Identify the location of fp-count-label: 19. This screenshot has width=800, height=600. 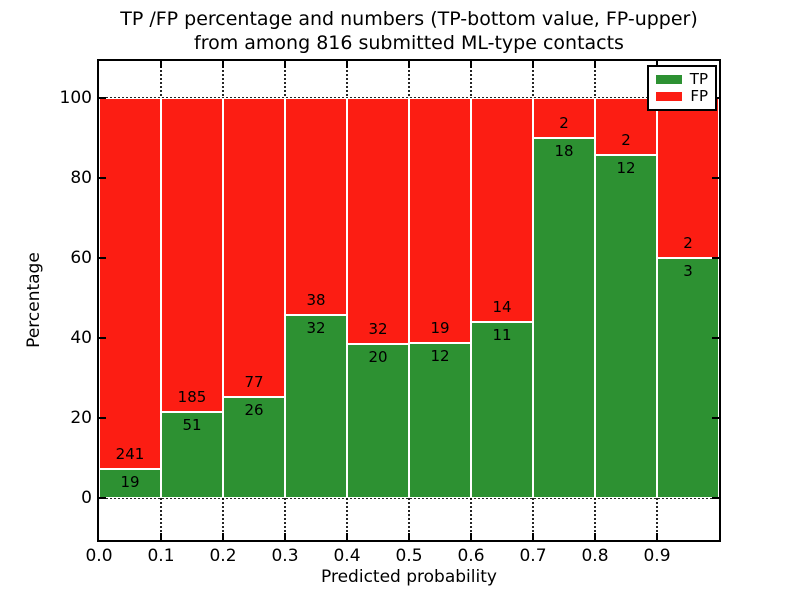
(440, 328).